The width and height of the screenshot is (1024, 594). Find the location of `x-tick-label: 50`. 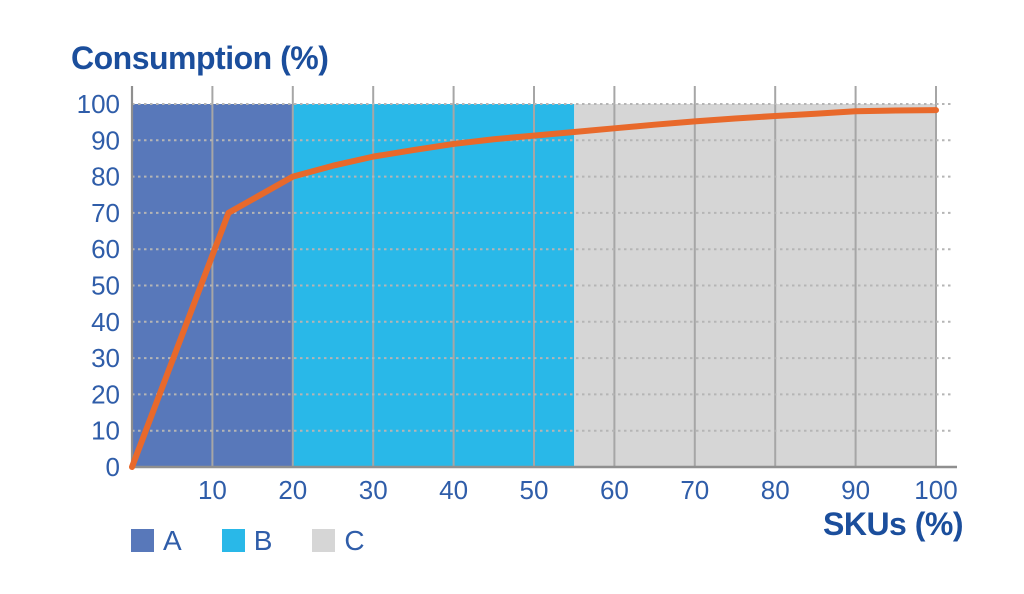

x-tick-label: 50 is located at coordinates (534, 490).